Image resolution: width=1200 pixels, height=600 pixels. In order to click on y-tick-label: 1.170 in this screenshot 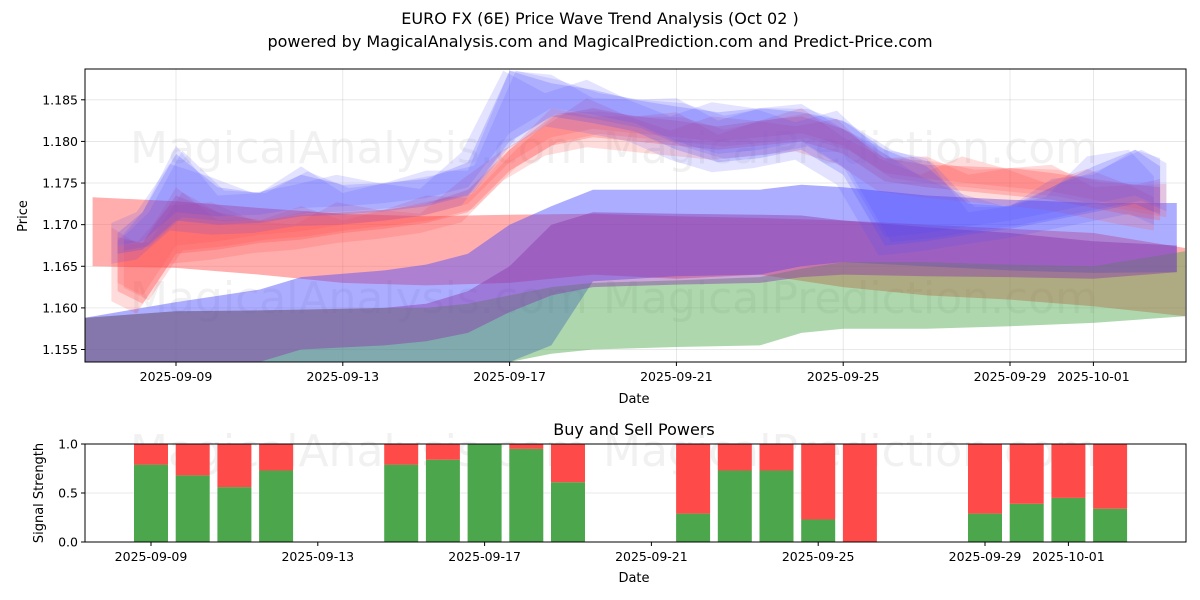, I will do `click(60, 224)`.